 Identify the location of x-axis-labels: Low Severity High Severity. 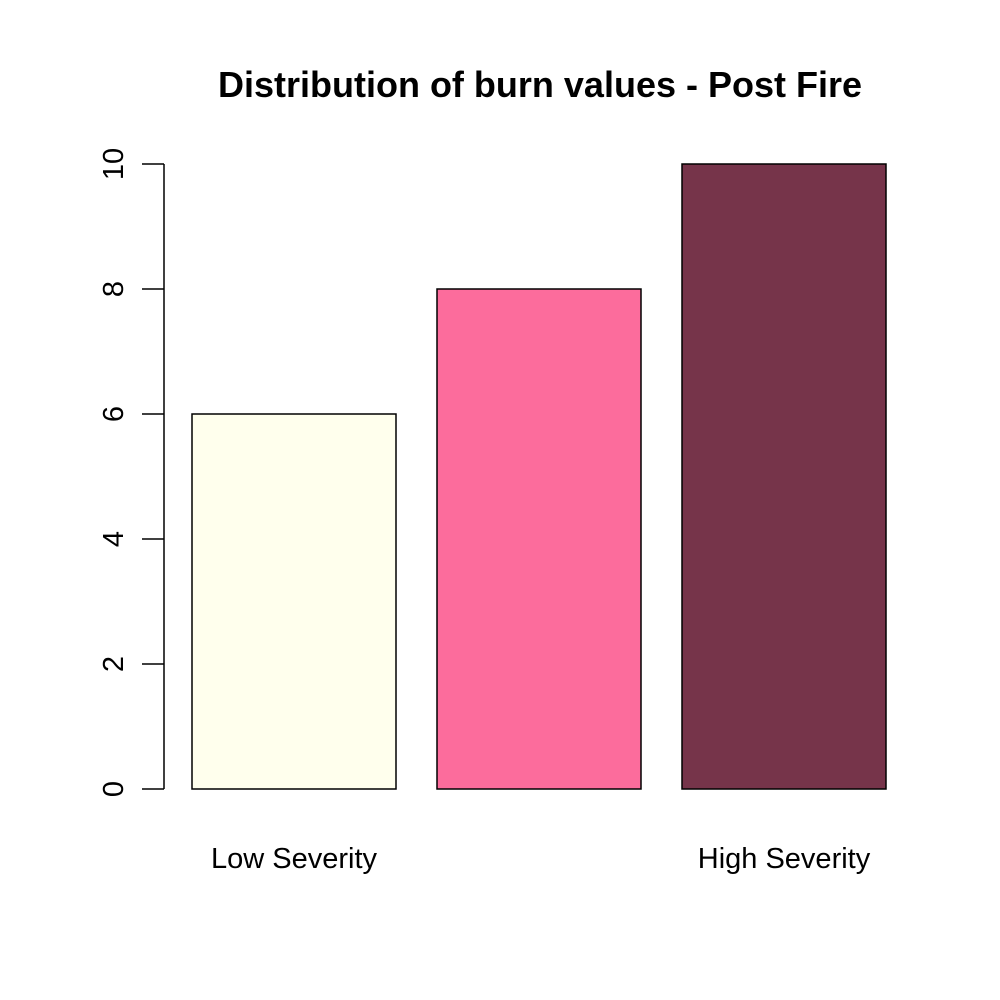
(541, 859).